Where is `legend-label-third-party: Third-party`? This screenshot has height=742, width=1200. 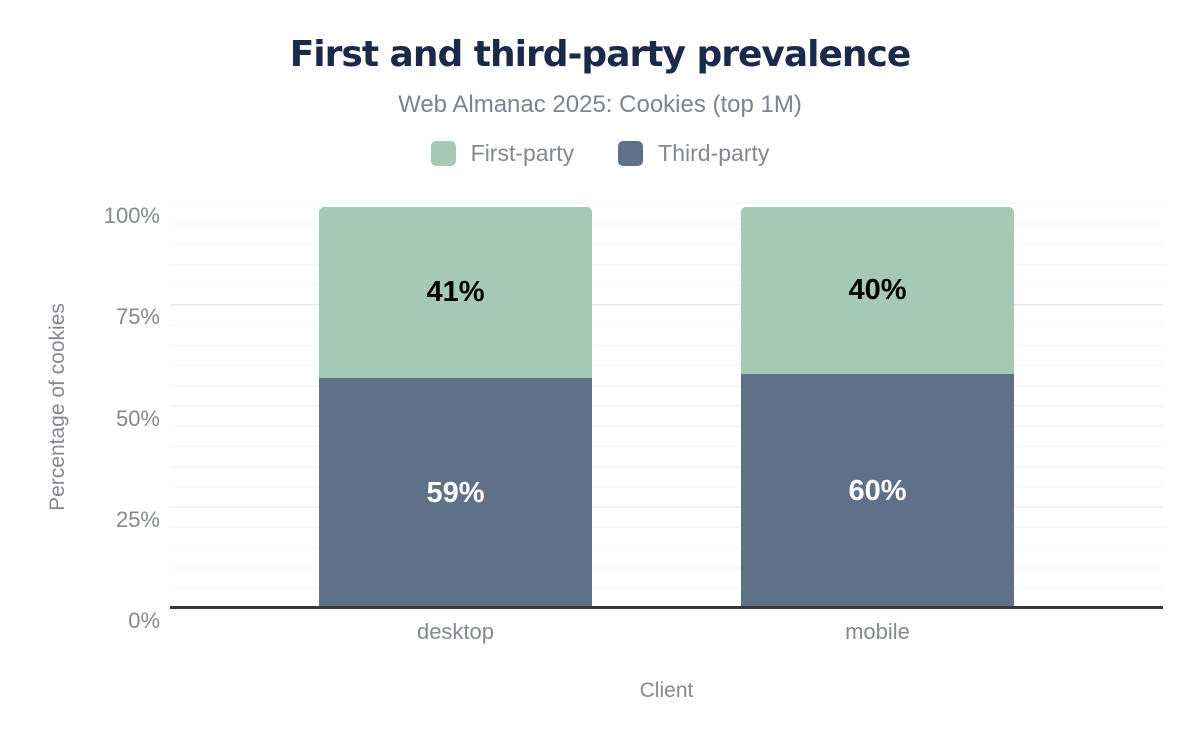 legend-label-third-party: Third-party is located at coordinates (714, 153).